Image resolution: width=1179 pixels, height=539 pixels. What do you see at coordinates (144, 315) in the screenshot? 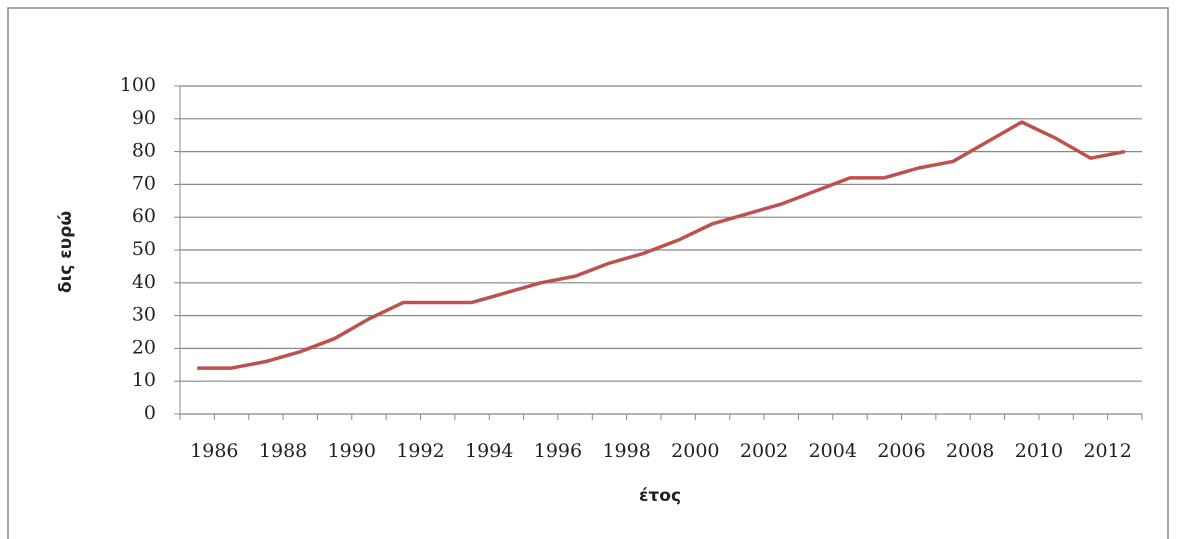
I see `y-tick-label: 30` at bounding box center [144, 315].